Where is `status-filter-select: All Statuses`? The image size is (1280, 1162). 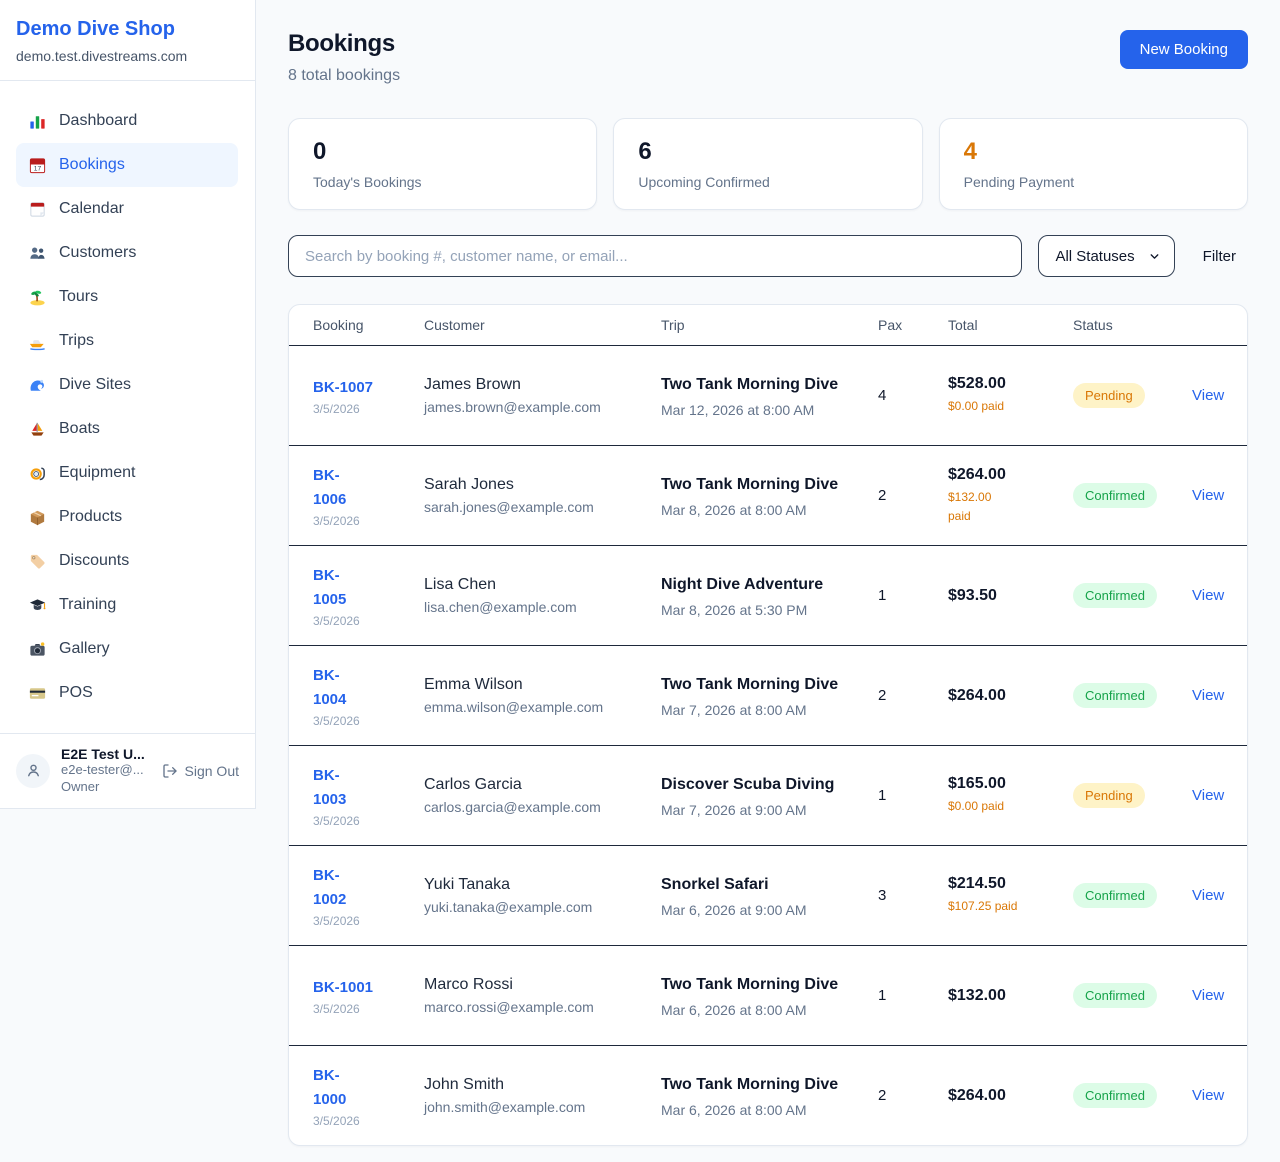 status-filter-select: All Statuses is located at coordinates (1106, 256).